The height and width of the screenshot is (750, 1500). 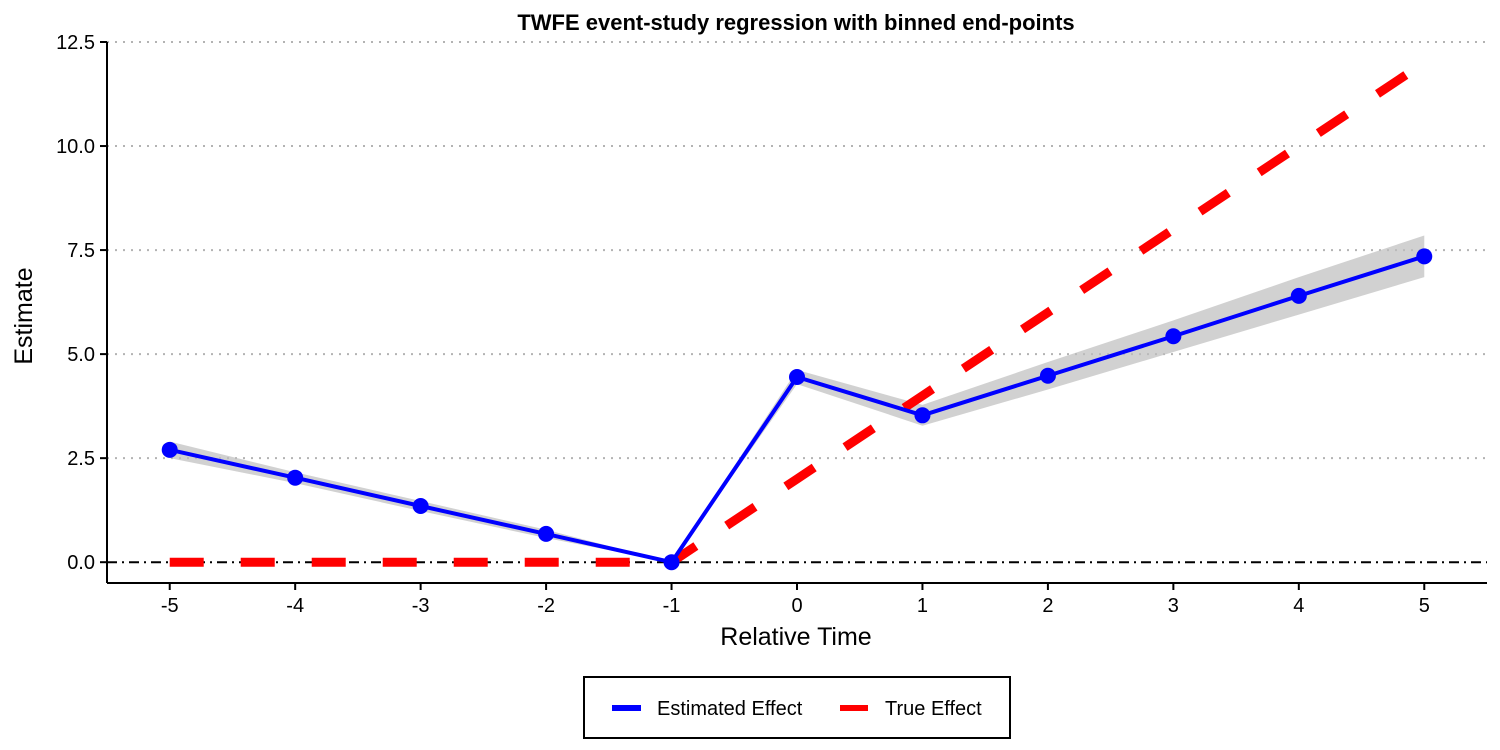 What do you see at coordinates (1047, 606) in the screenshot?
I see `x-tick-label: 2` at bounding box center [1047, 606].